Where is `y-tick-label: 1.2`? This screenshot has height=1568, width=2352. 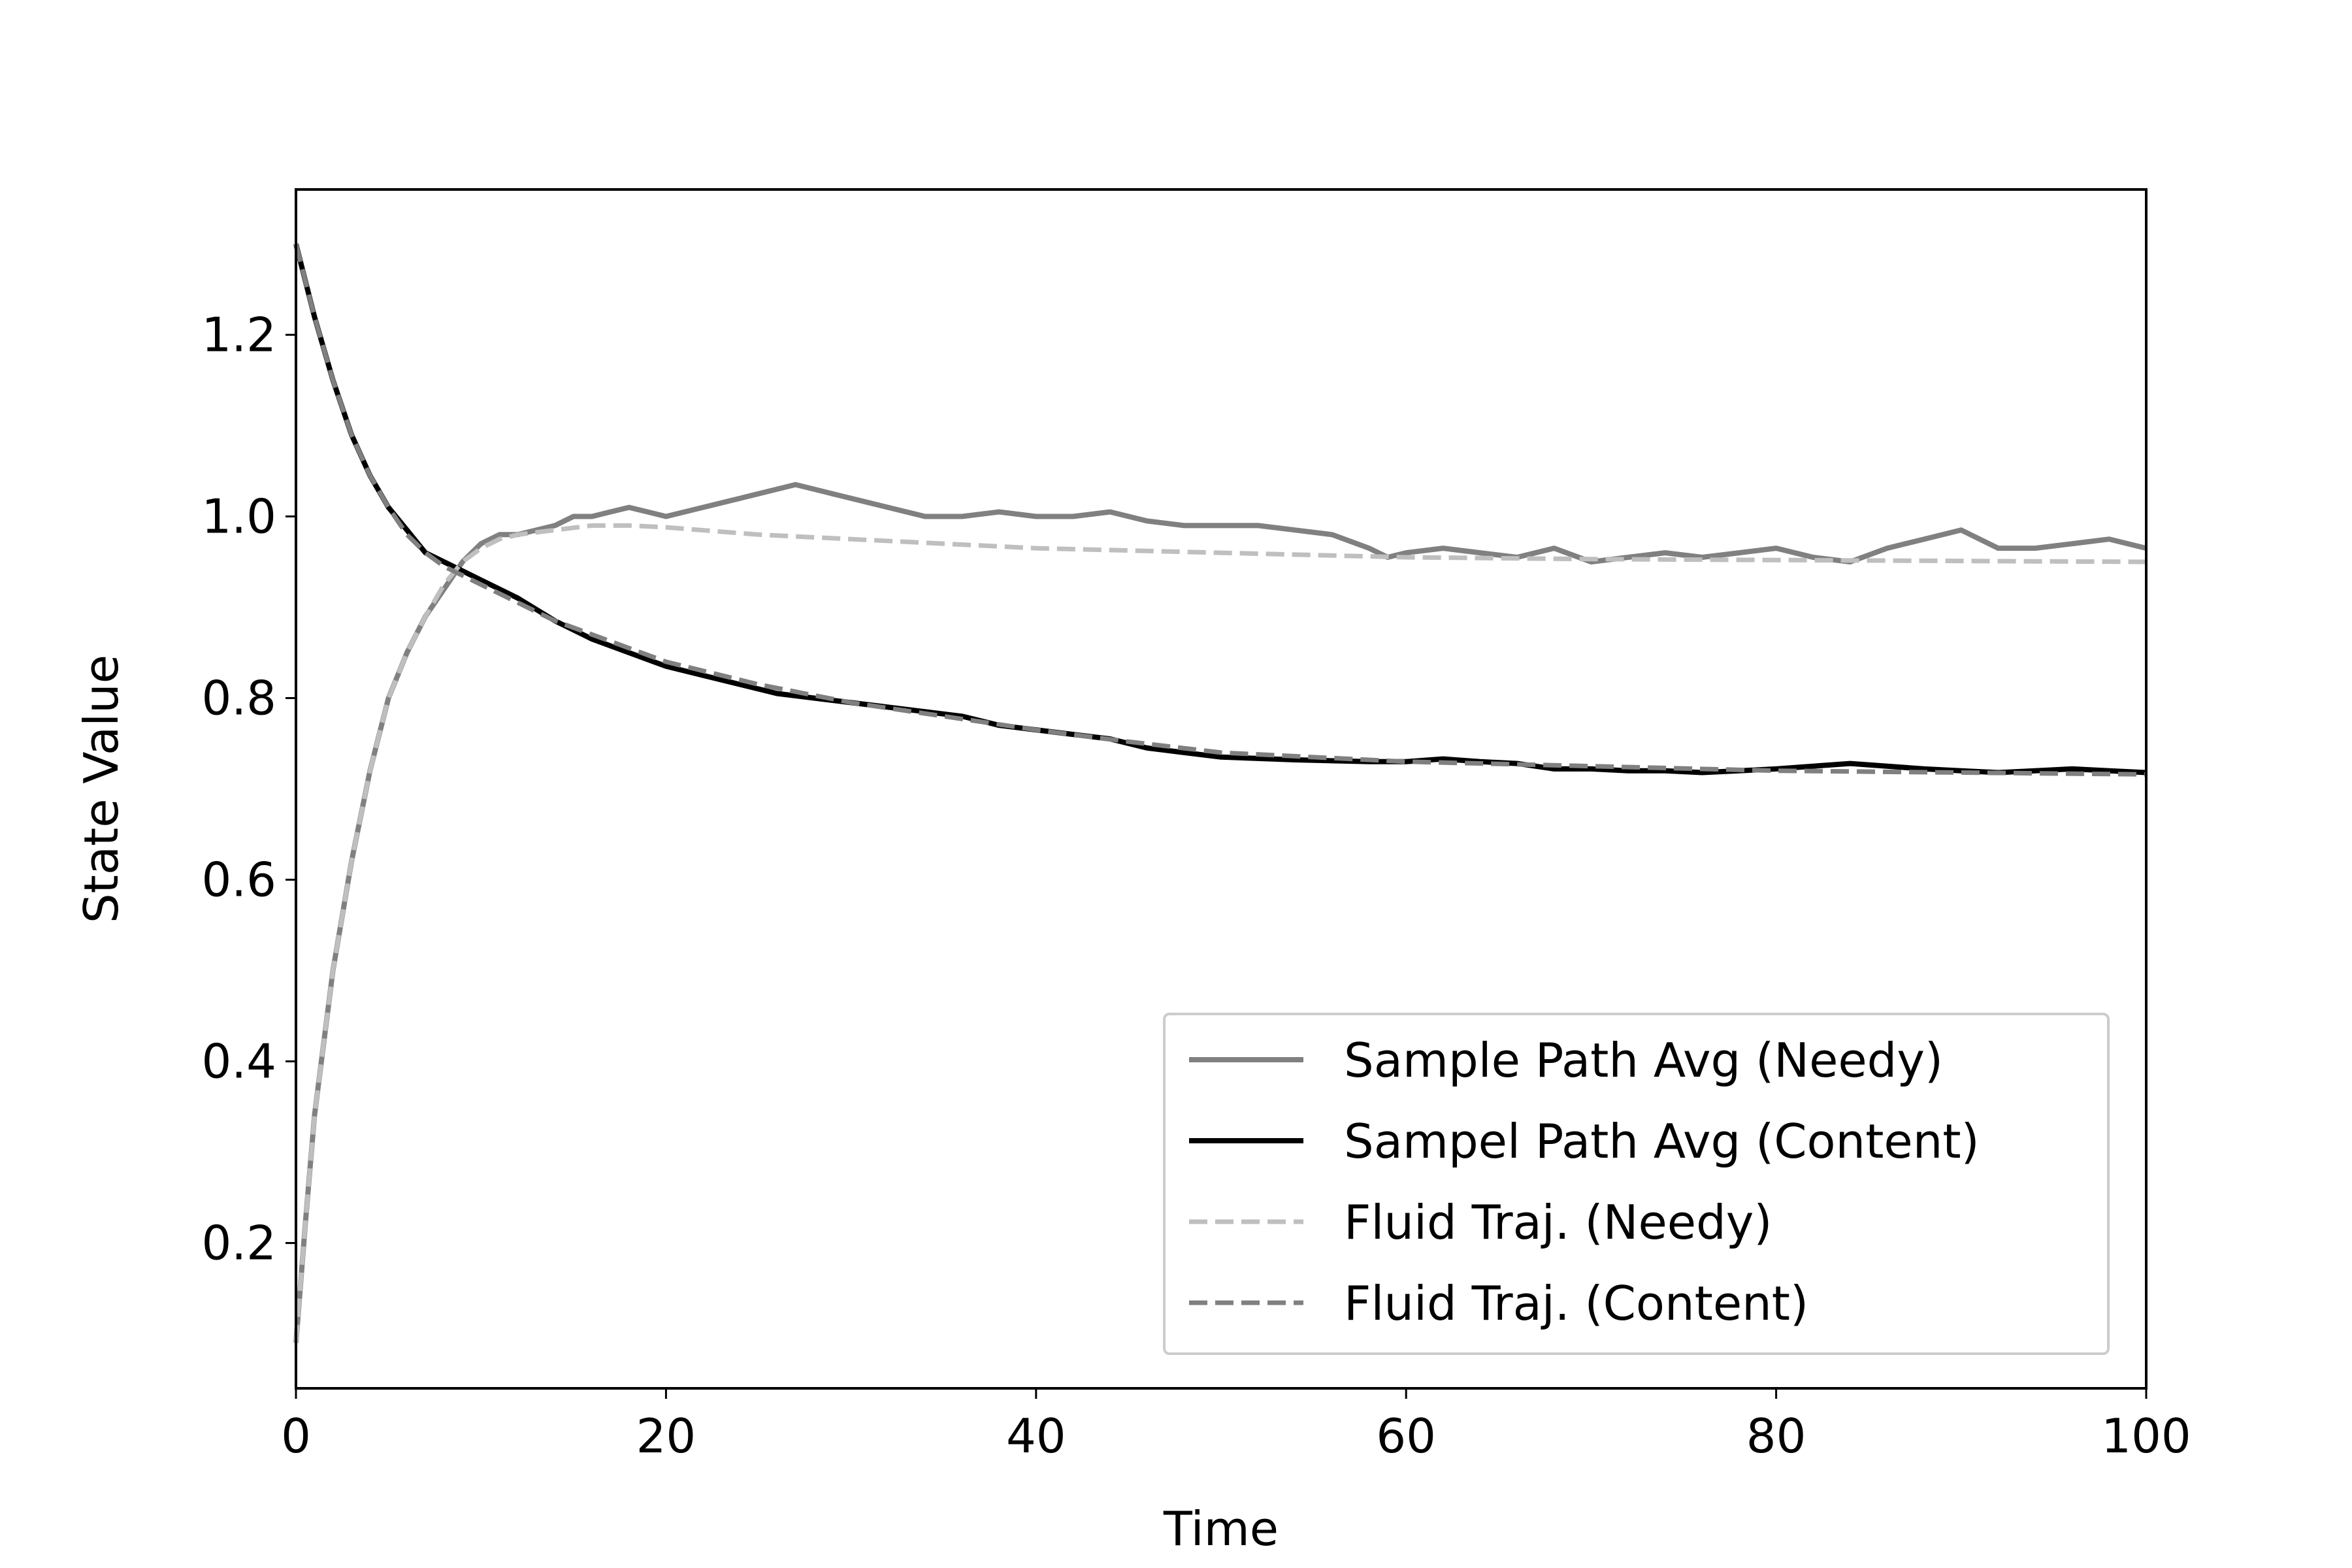
y-tick-label: 1.2 is located at coordinates (238, 334).